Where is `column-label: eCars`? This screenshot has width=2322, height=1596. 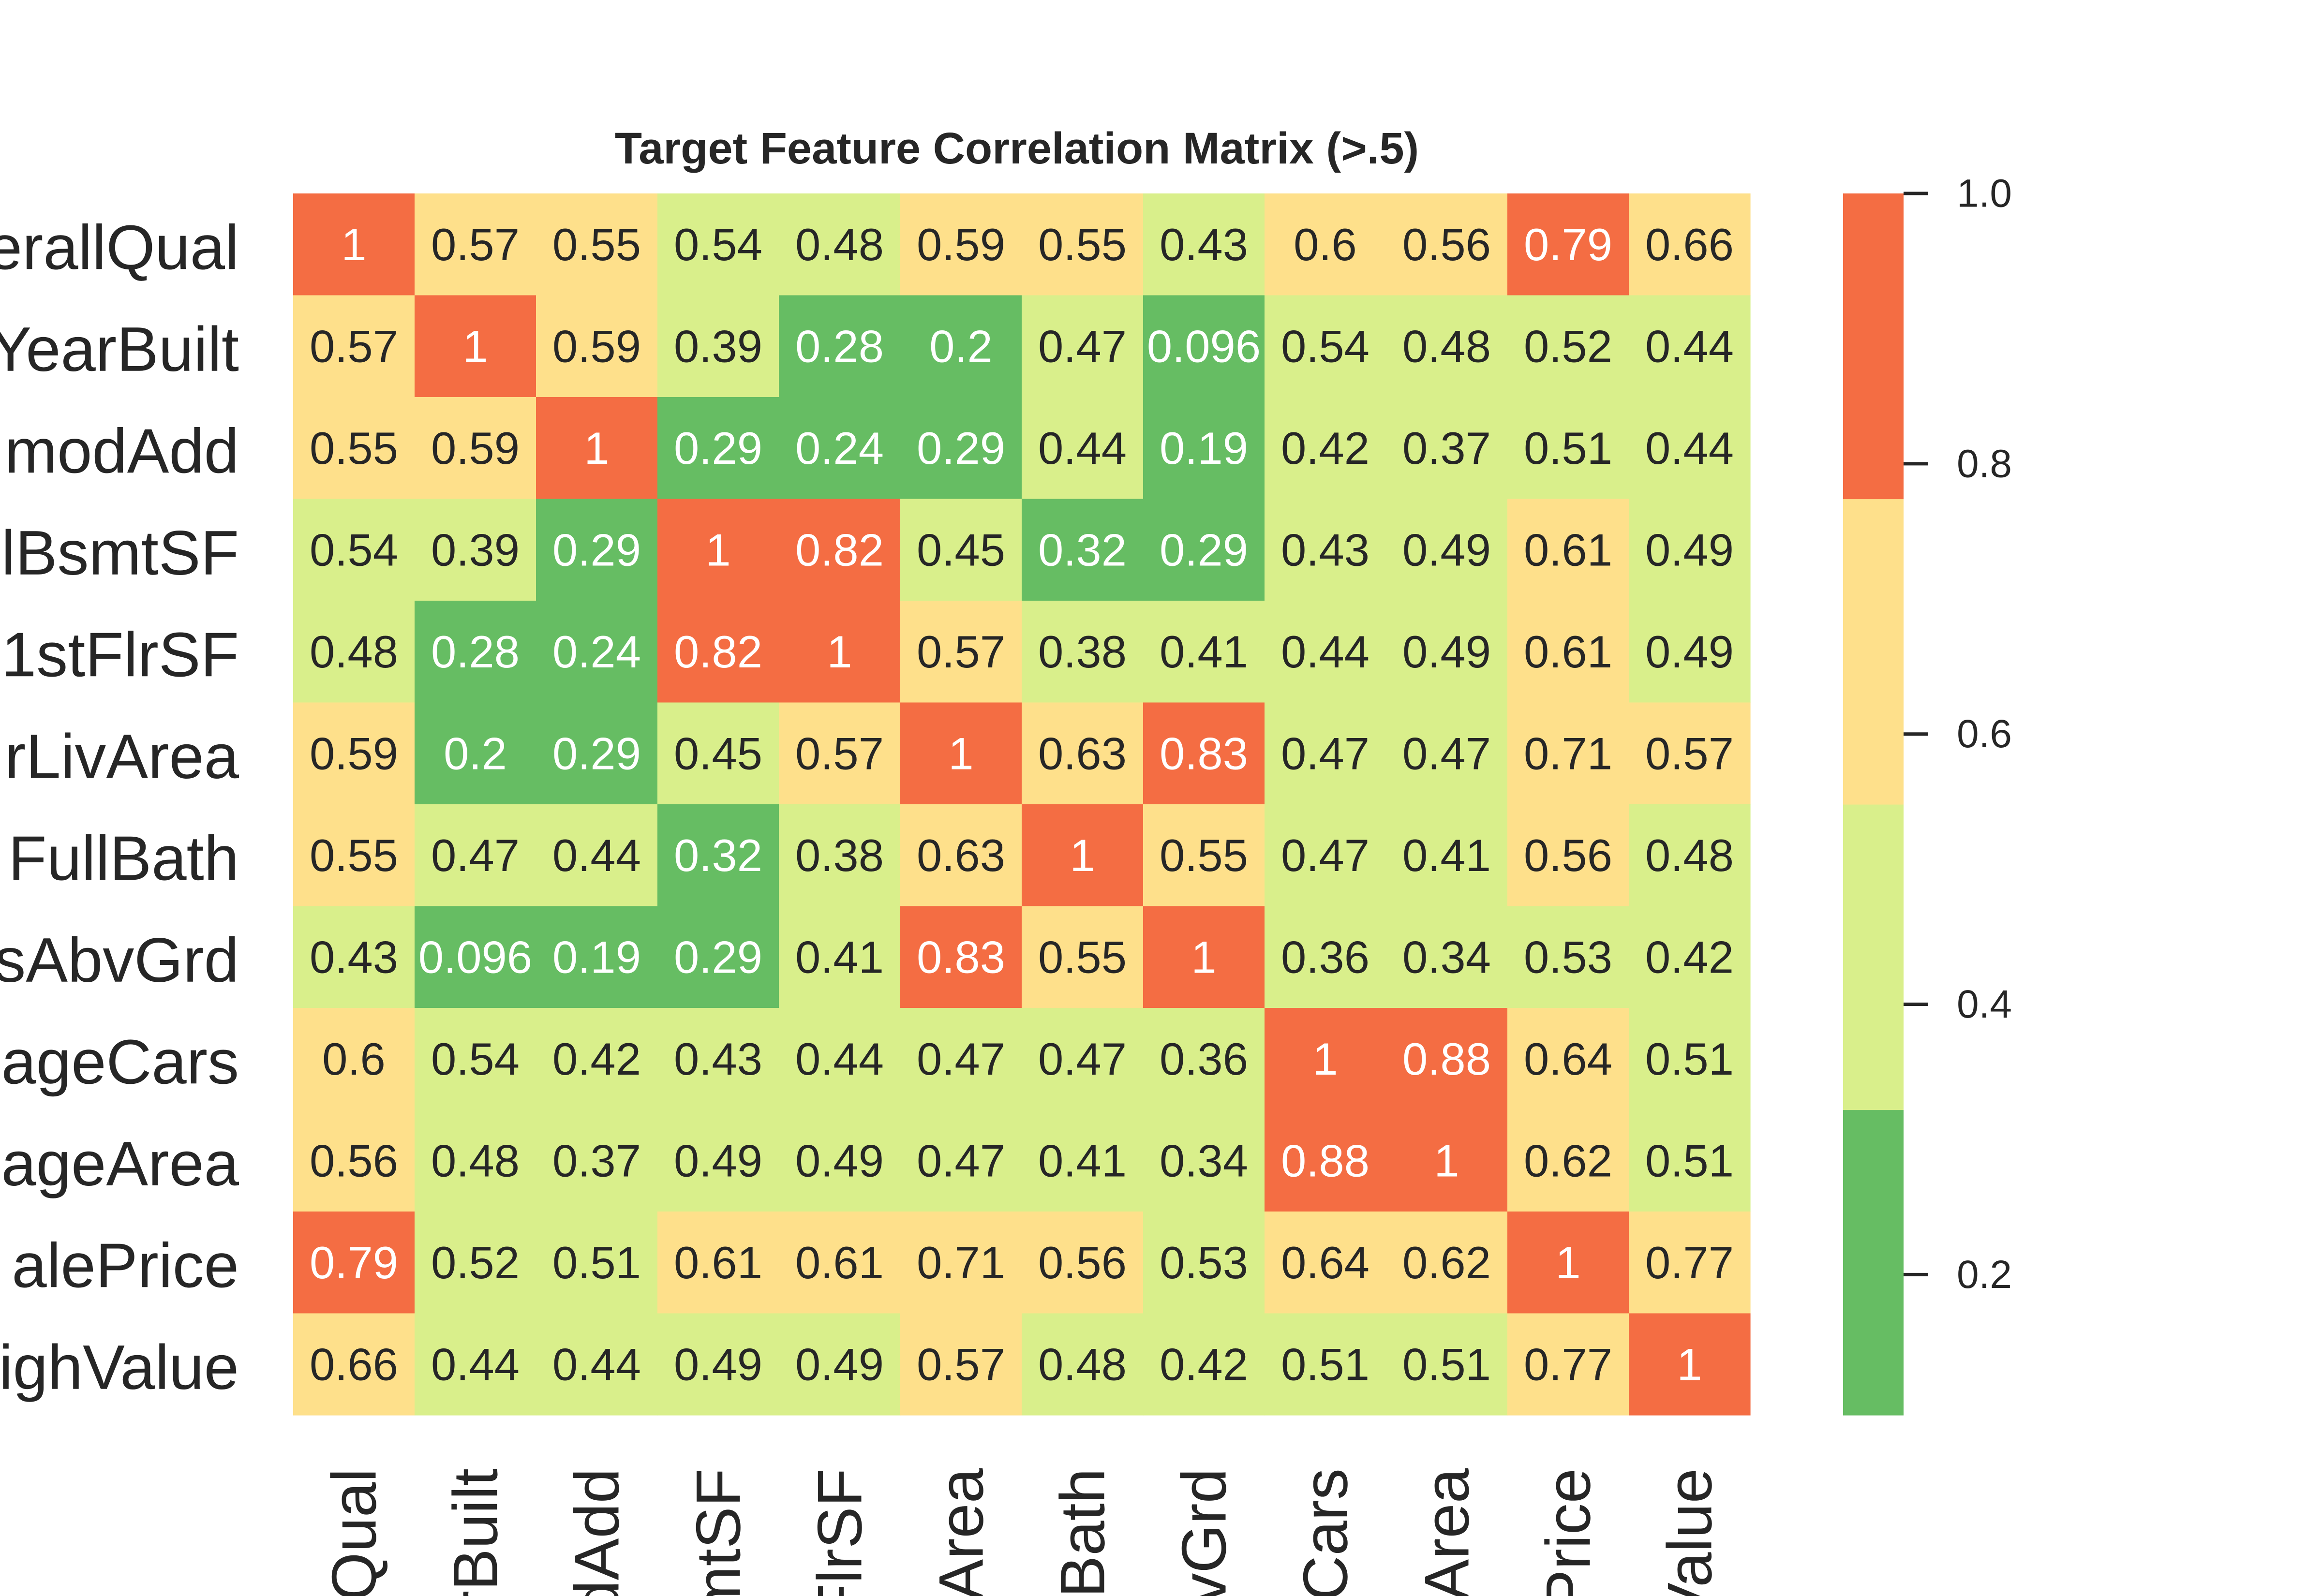
column-label: eCars is located at coordinates (1325, 1532).